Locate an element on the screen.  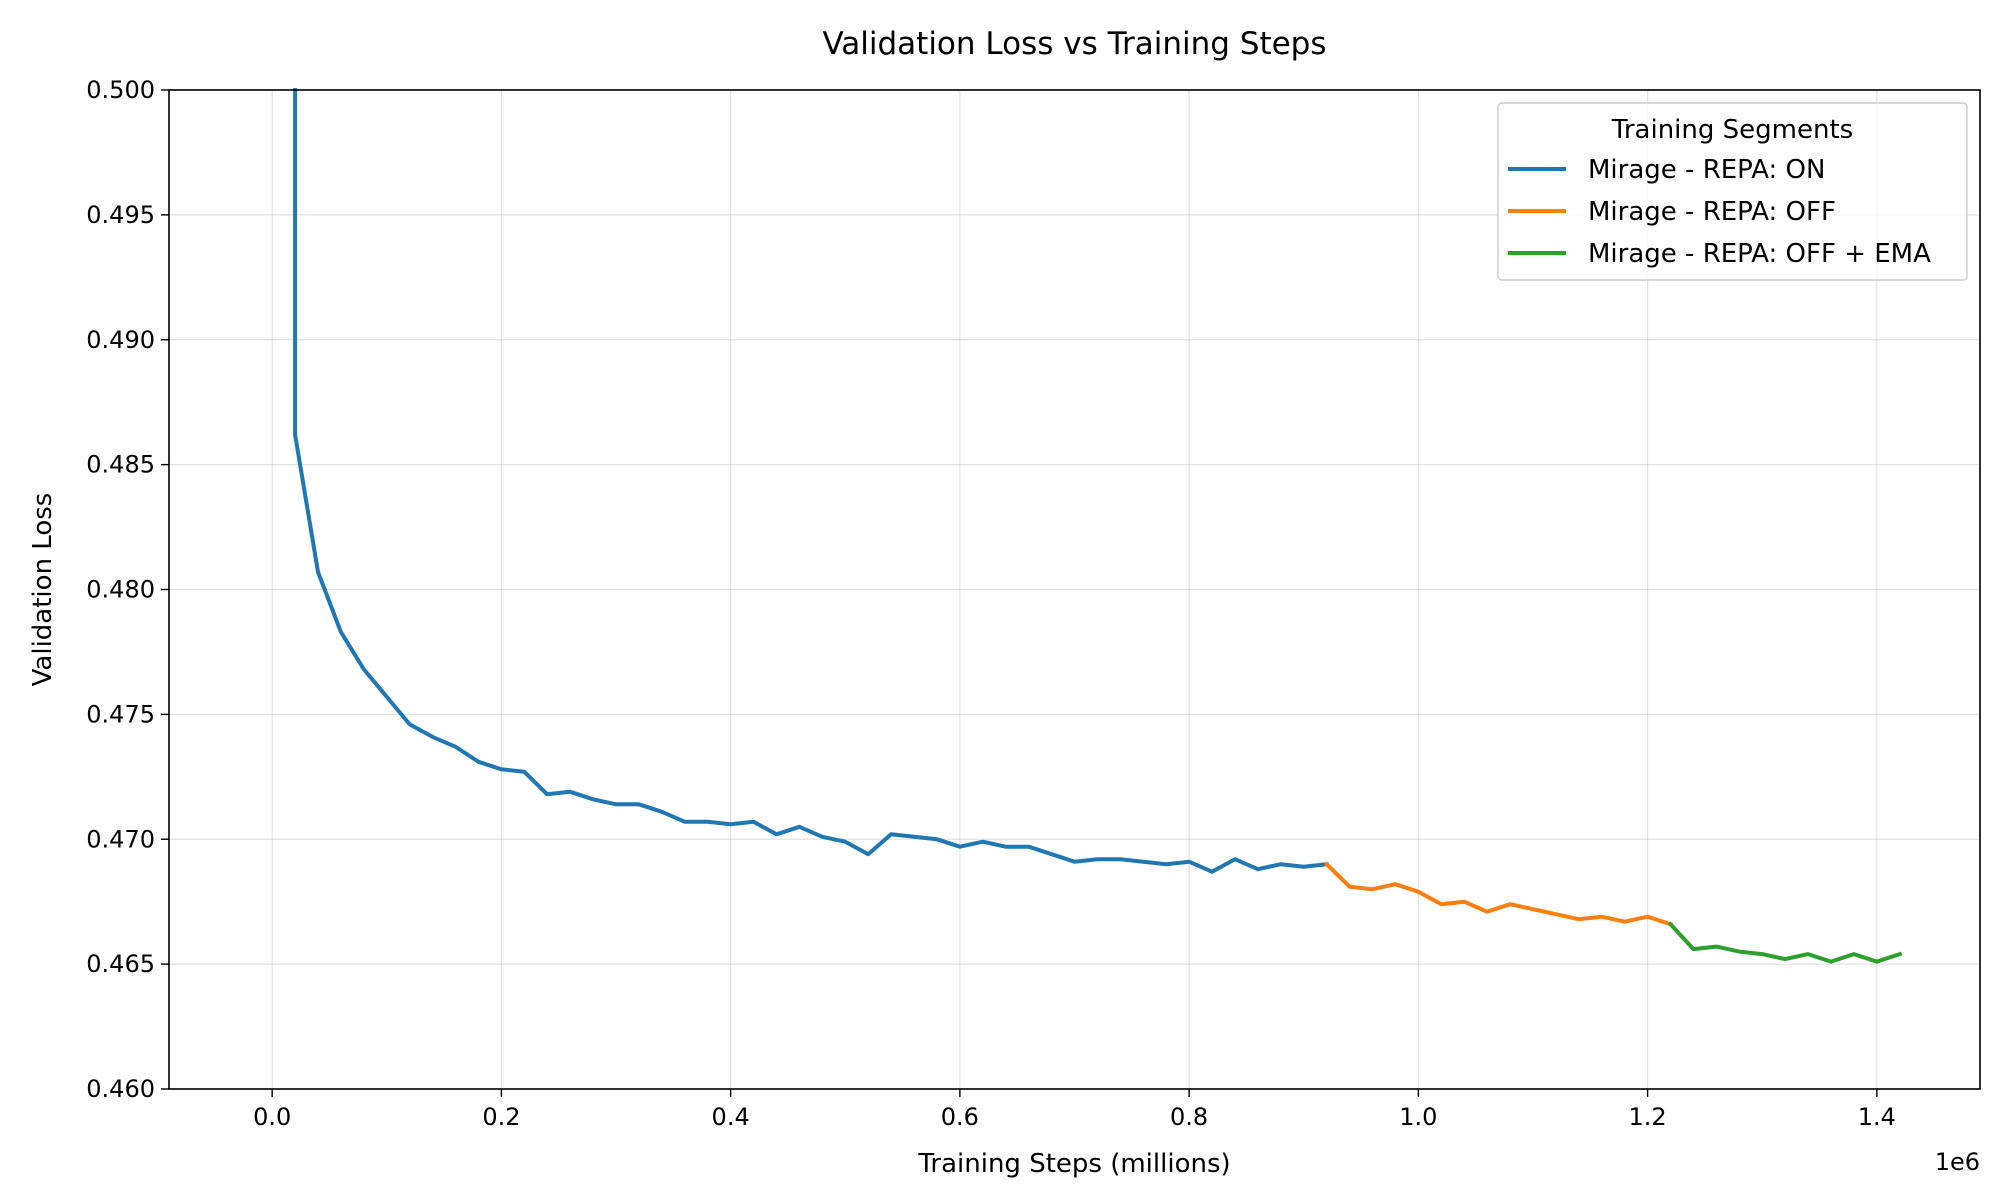
legend-entry-label: Mirage - REPA: ON is located at coordinates (1706, 170).